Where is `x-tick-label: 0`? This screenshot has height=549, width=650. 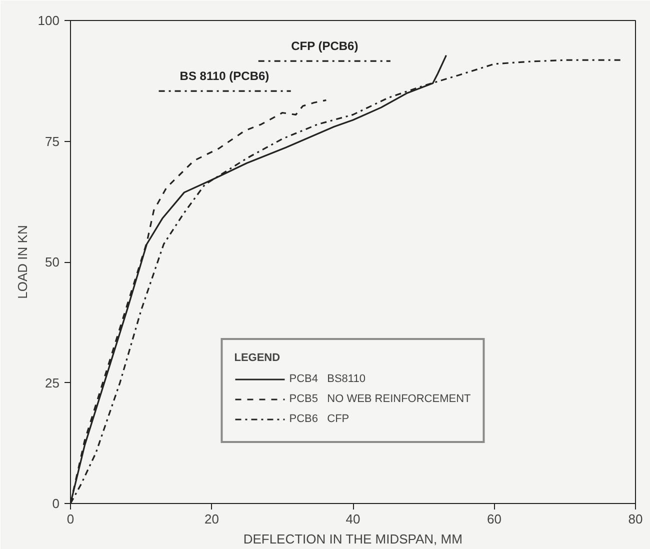
x-tick-label: 0 is located at coordinates (70, 519).